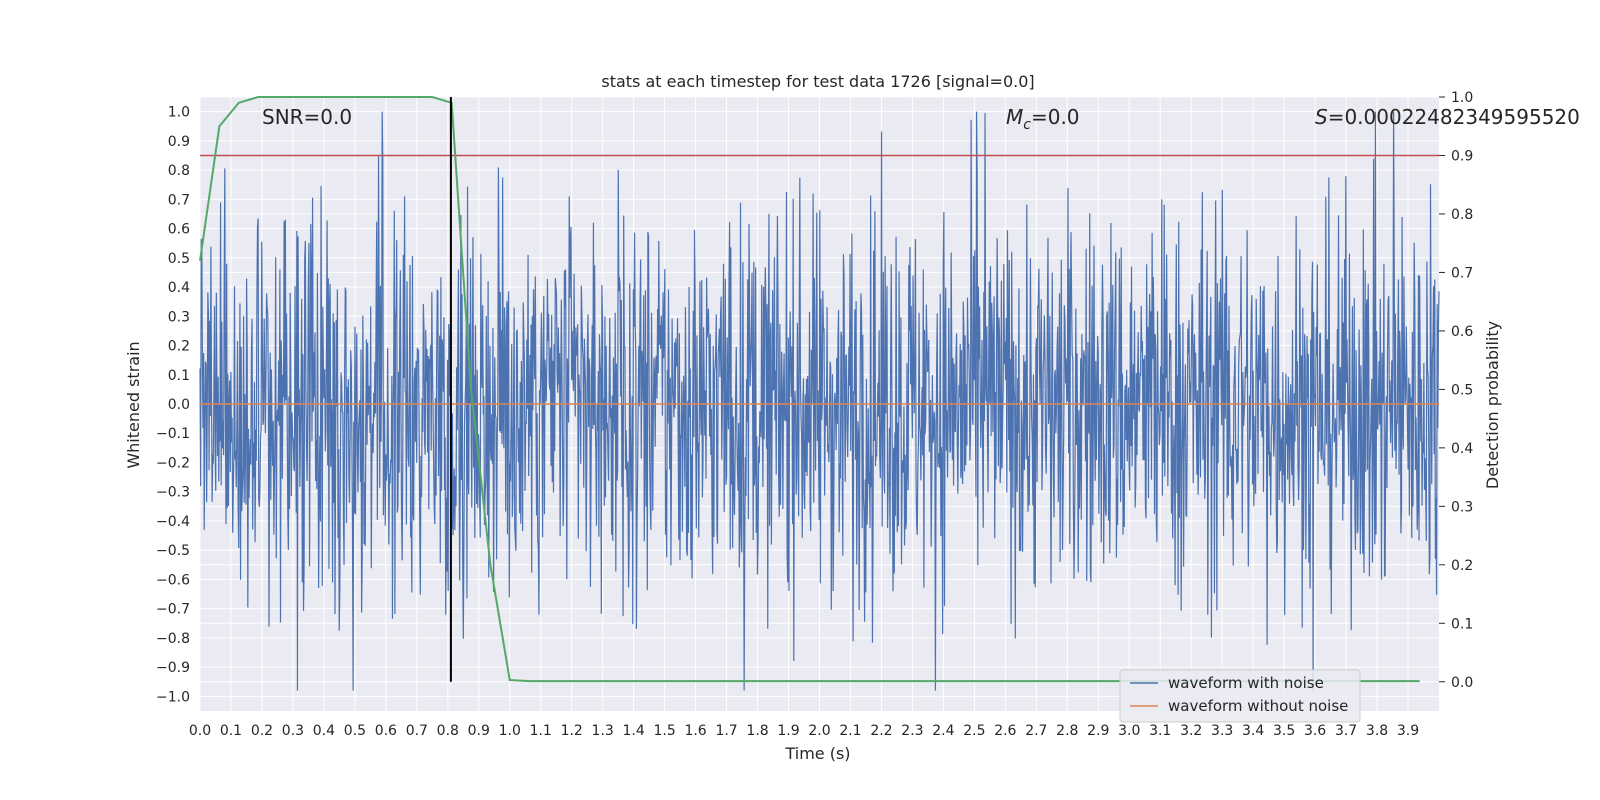  What do you see at coordinates (1377, 731) in the screenshot?
I see `x-tick-label: 3.8` at bounding box center [1377, 731].